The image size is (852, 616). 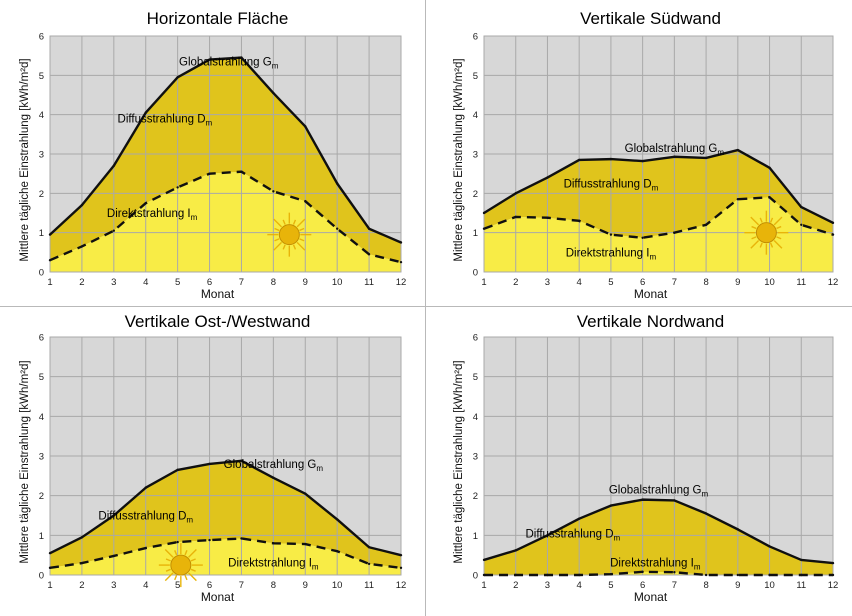 I want to click on vertical-divider, so click(x=425, y=308).